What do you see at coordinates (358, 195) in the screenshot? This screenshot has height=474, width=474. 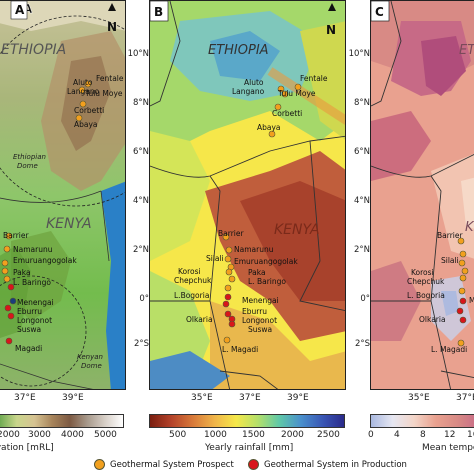 I see `panel-c-lat-ticks: 10°N 8°N 6°N 4°N 2°N 0° 2°S` at bounding box center [358, 195].